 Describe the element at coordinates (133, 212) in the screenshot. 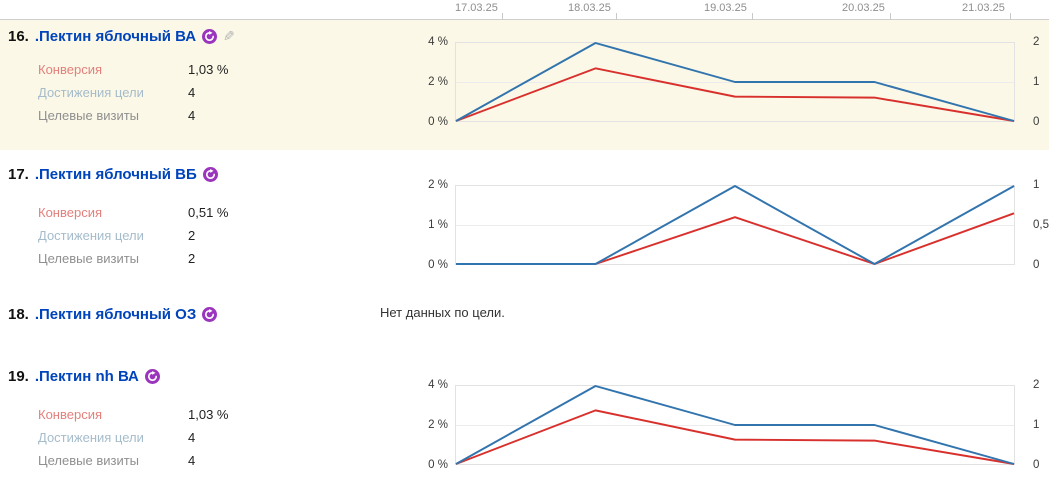

I see `metric-conversion: Конверсия 0,51 %` at that location.